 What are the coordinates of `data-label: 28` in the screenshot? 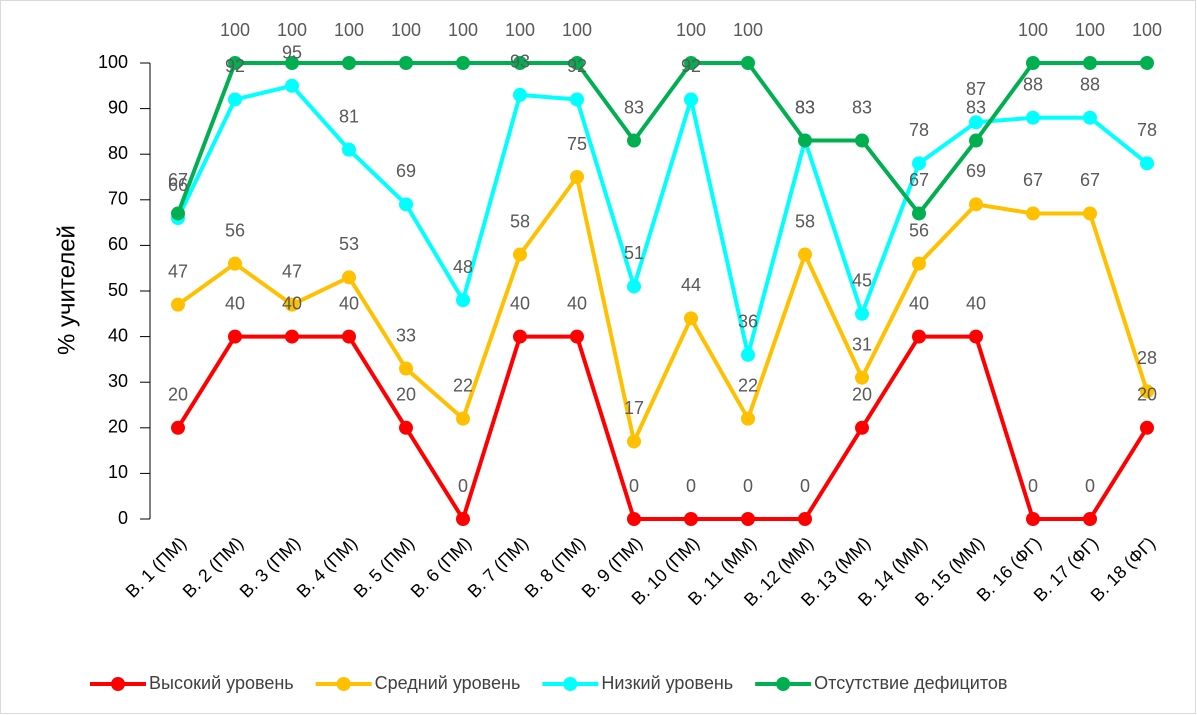 It's located at (1147, 358).